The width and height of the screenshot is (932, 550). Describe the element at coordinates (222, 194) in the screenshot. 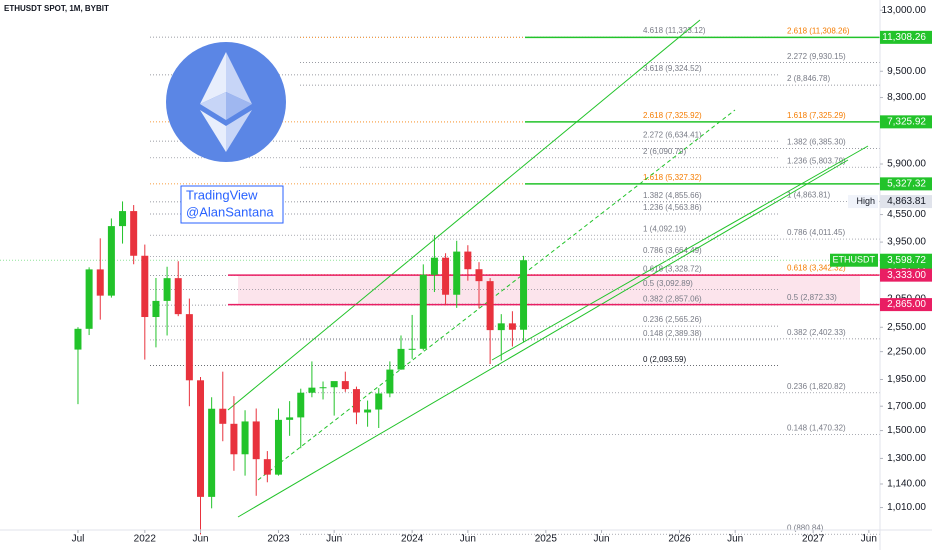

I see `watermark-brand: TradingView` at that location.